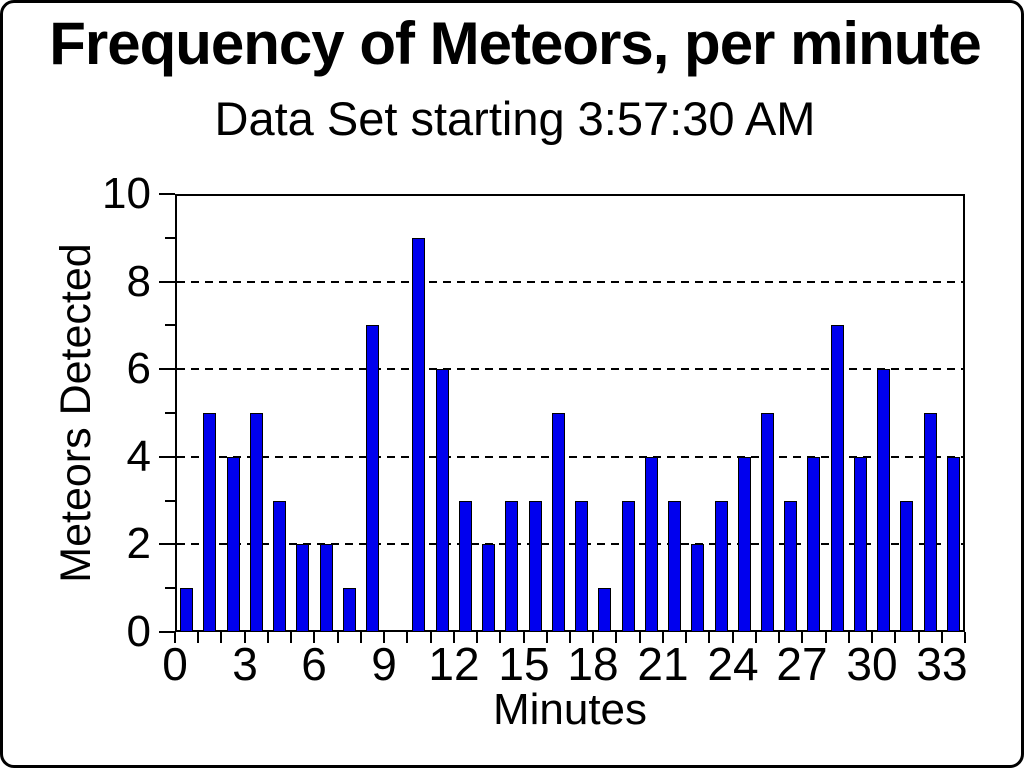  Describe the element at coordinates (515, 118) in the screenshot. I see `chart-subtitle: Data Set starting 3:57:30 AM` at that location.